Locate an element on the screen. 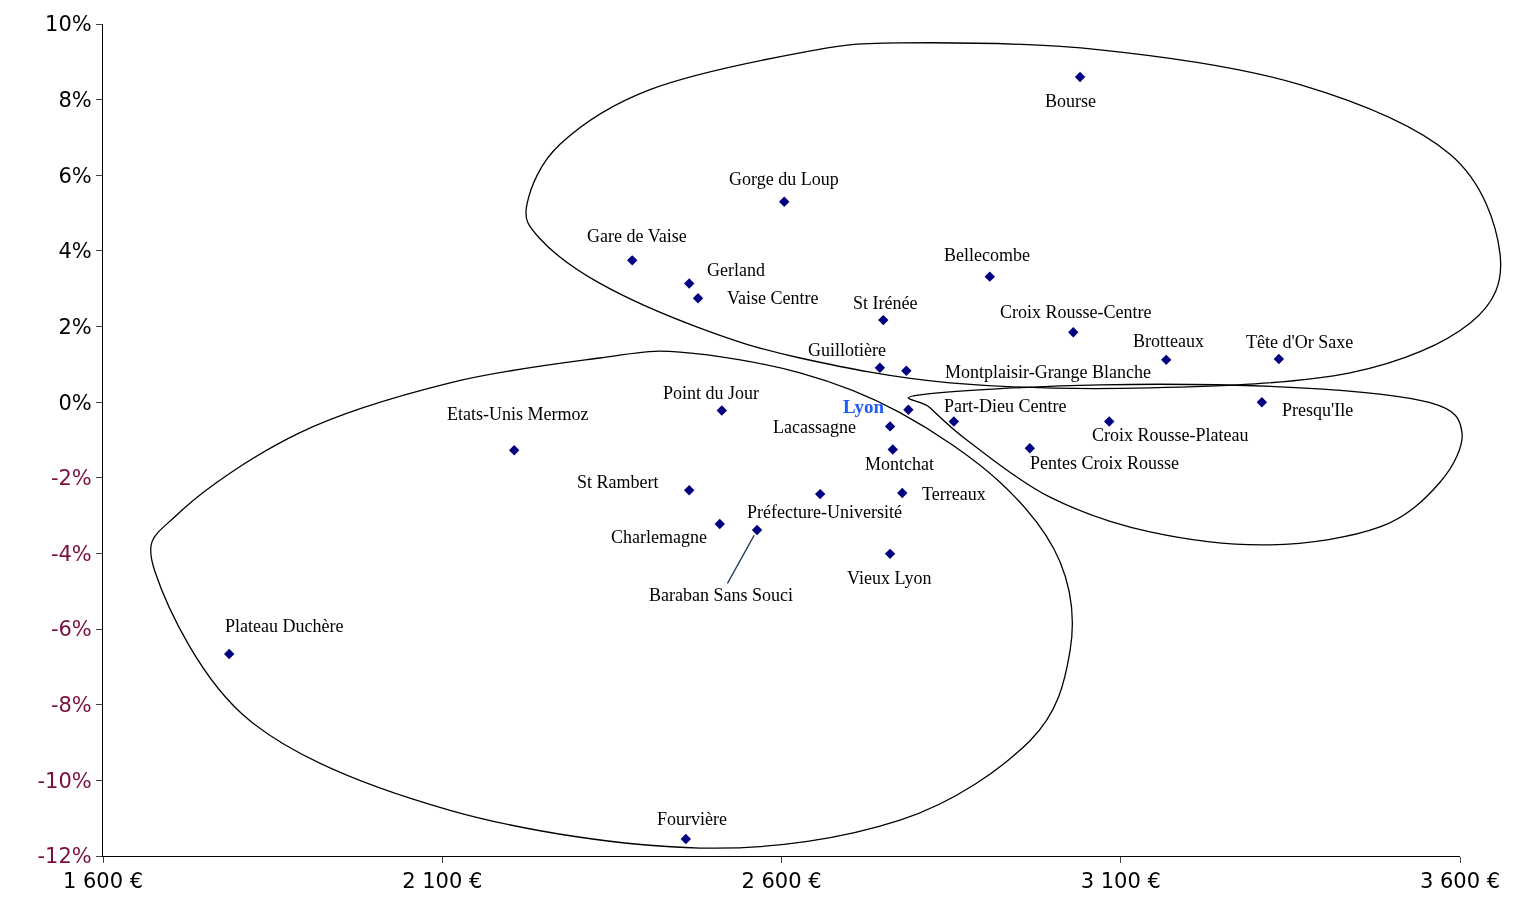  annotation: Croix Rousse-Centre is located at coordinates (1076, 312).